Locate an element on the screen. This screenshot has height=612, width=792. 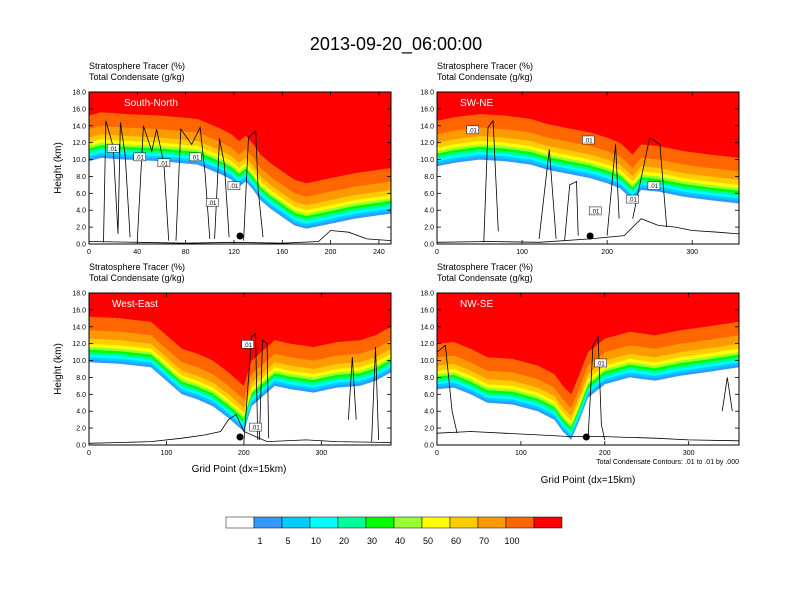
x-axis-label-left: Grid Point (dx=15km) is located at coordinates (239, 469).